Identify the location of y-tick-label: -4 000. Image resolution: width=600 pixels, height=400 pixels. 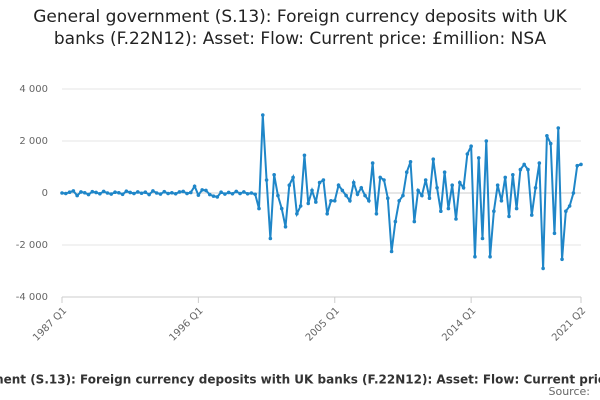
(32, 297).